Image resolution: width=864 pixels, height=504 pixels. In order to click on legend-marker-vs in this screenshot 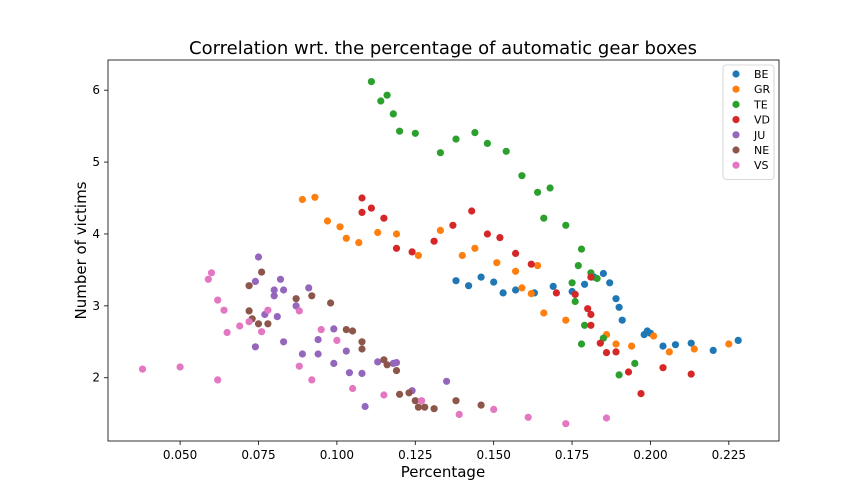, I will do `click(736, 165)`.